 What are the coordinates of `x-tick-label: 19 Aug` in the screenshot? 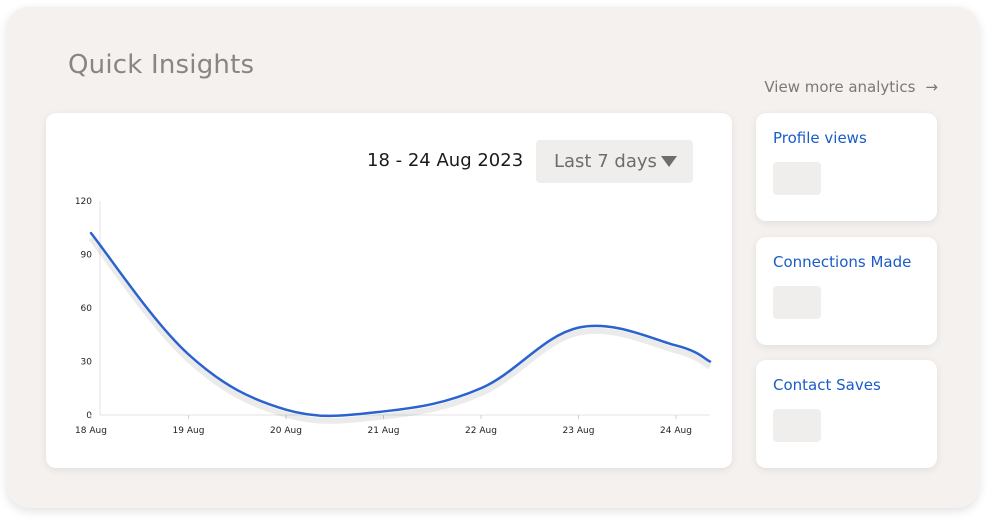 It's located at (189, 431).